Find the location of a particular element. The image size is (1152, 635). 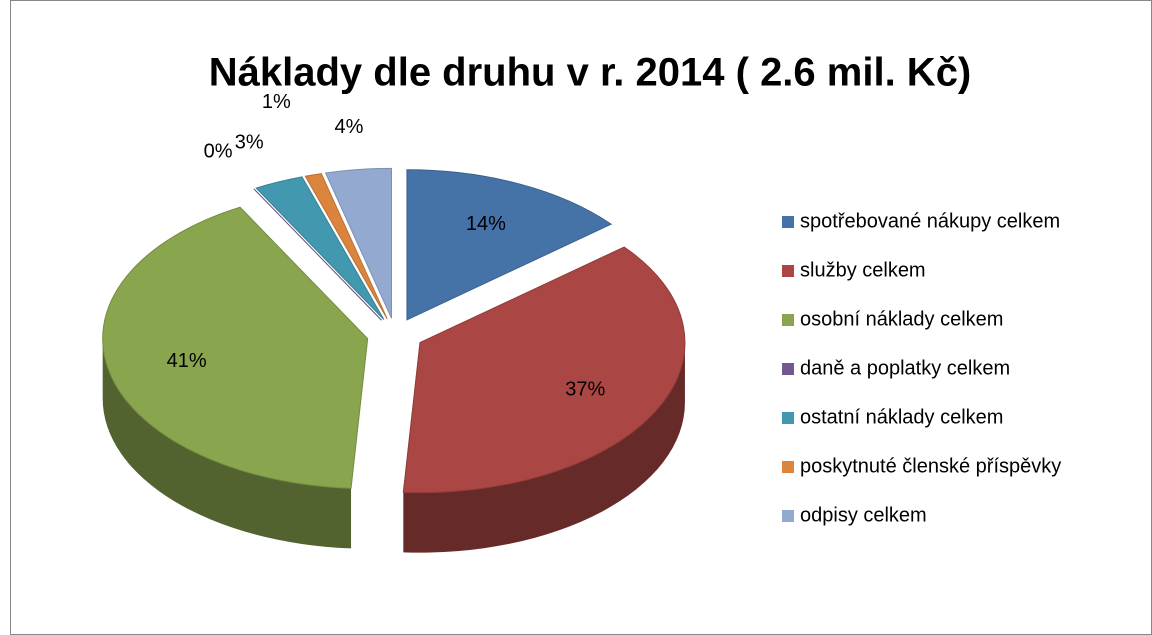

legend-label: služby celkem is located at coordinates (863, 270).